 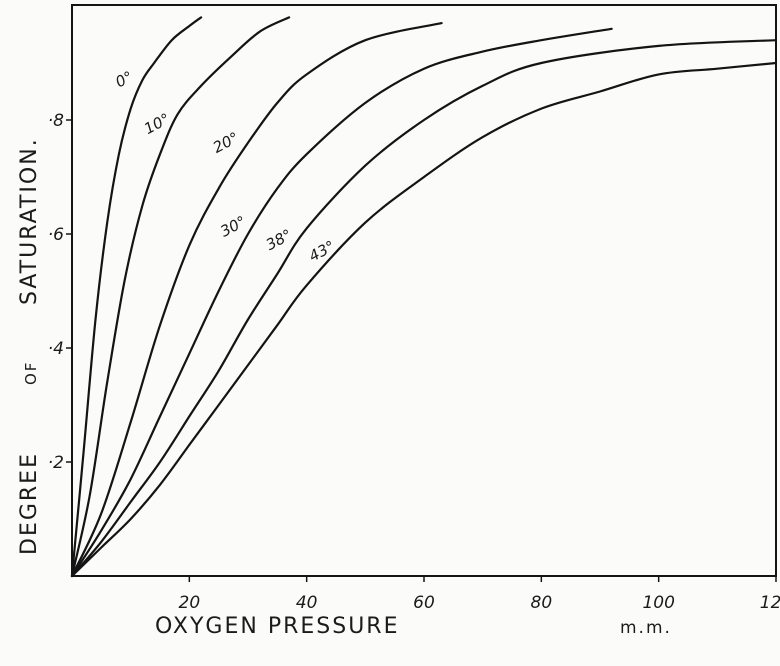 What do you see at coordinates (60, 292) in the screenshot?
I see `y-ticks-layer: ·2 ·4 ·6 ·8` at bounding box center [60, 292].